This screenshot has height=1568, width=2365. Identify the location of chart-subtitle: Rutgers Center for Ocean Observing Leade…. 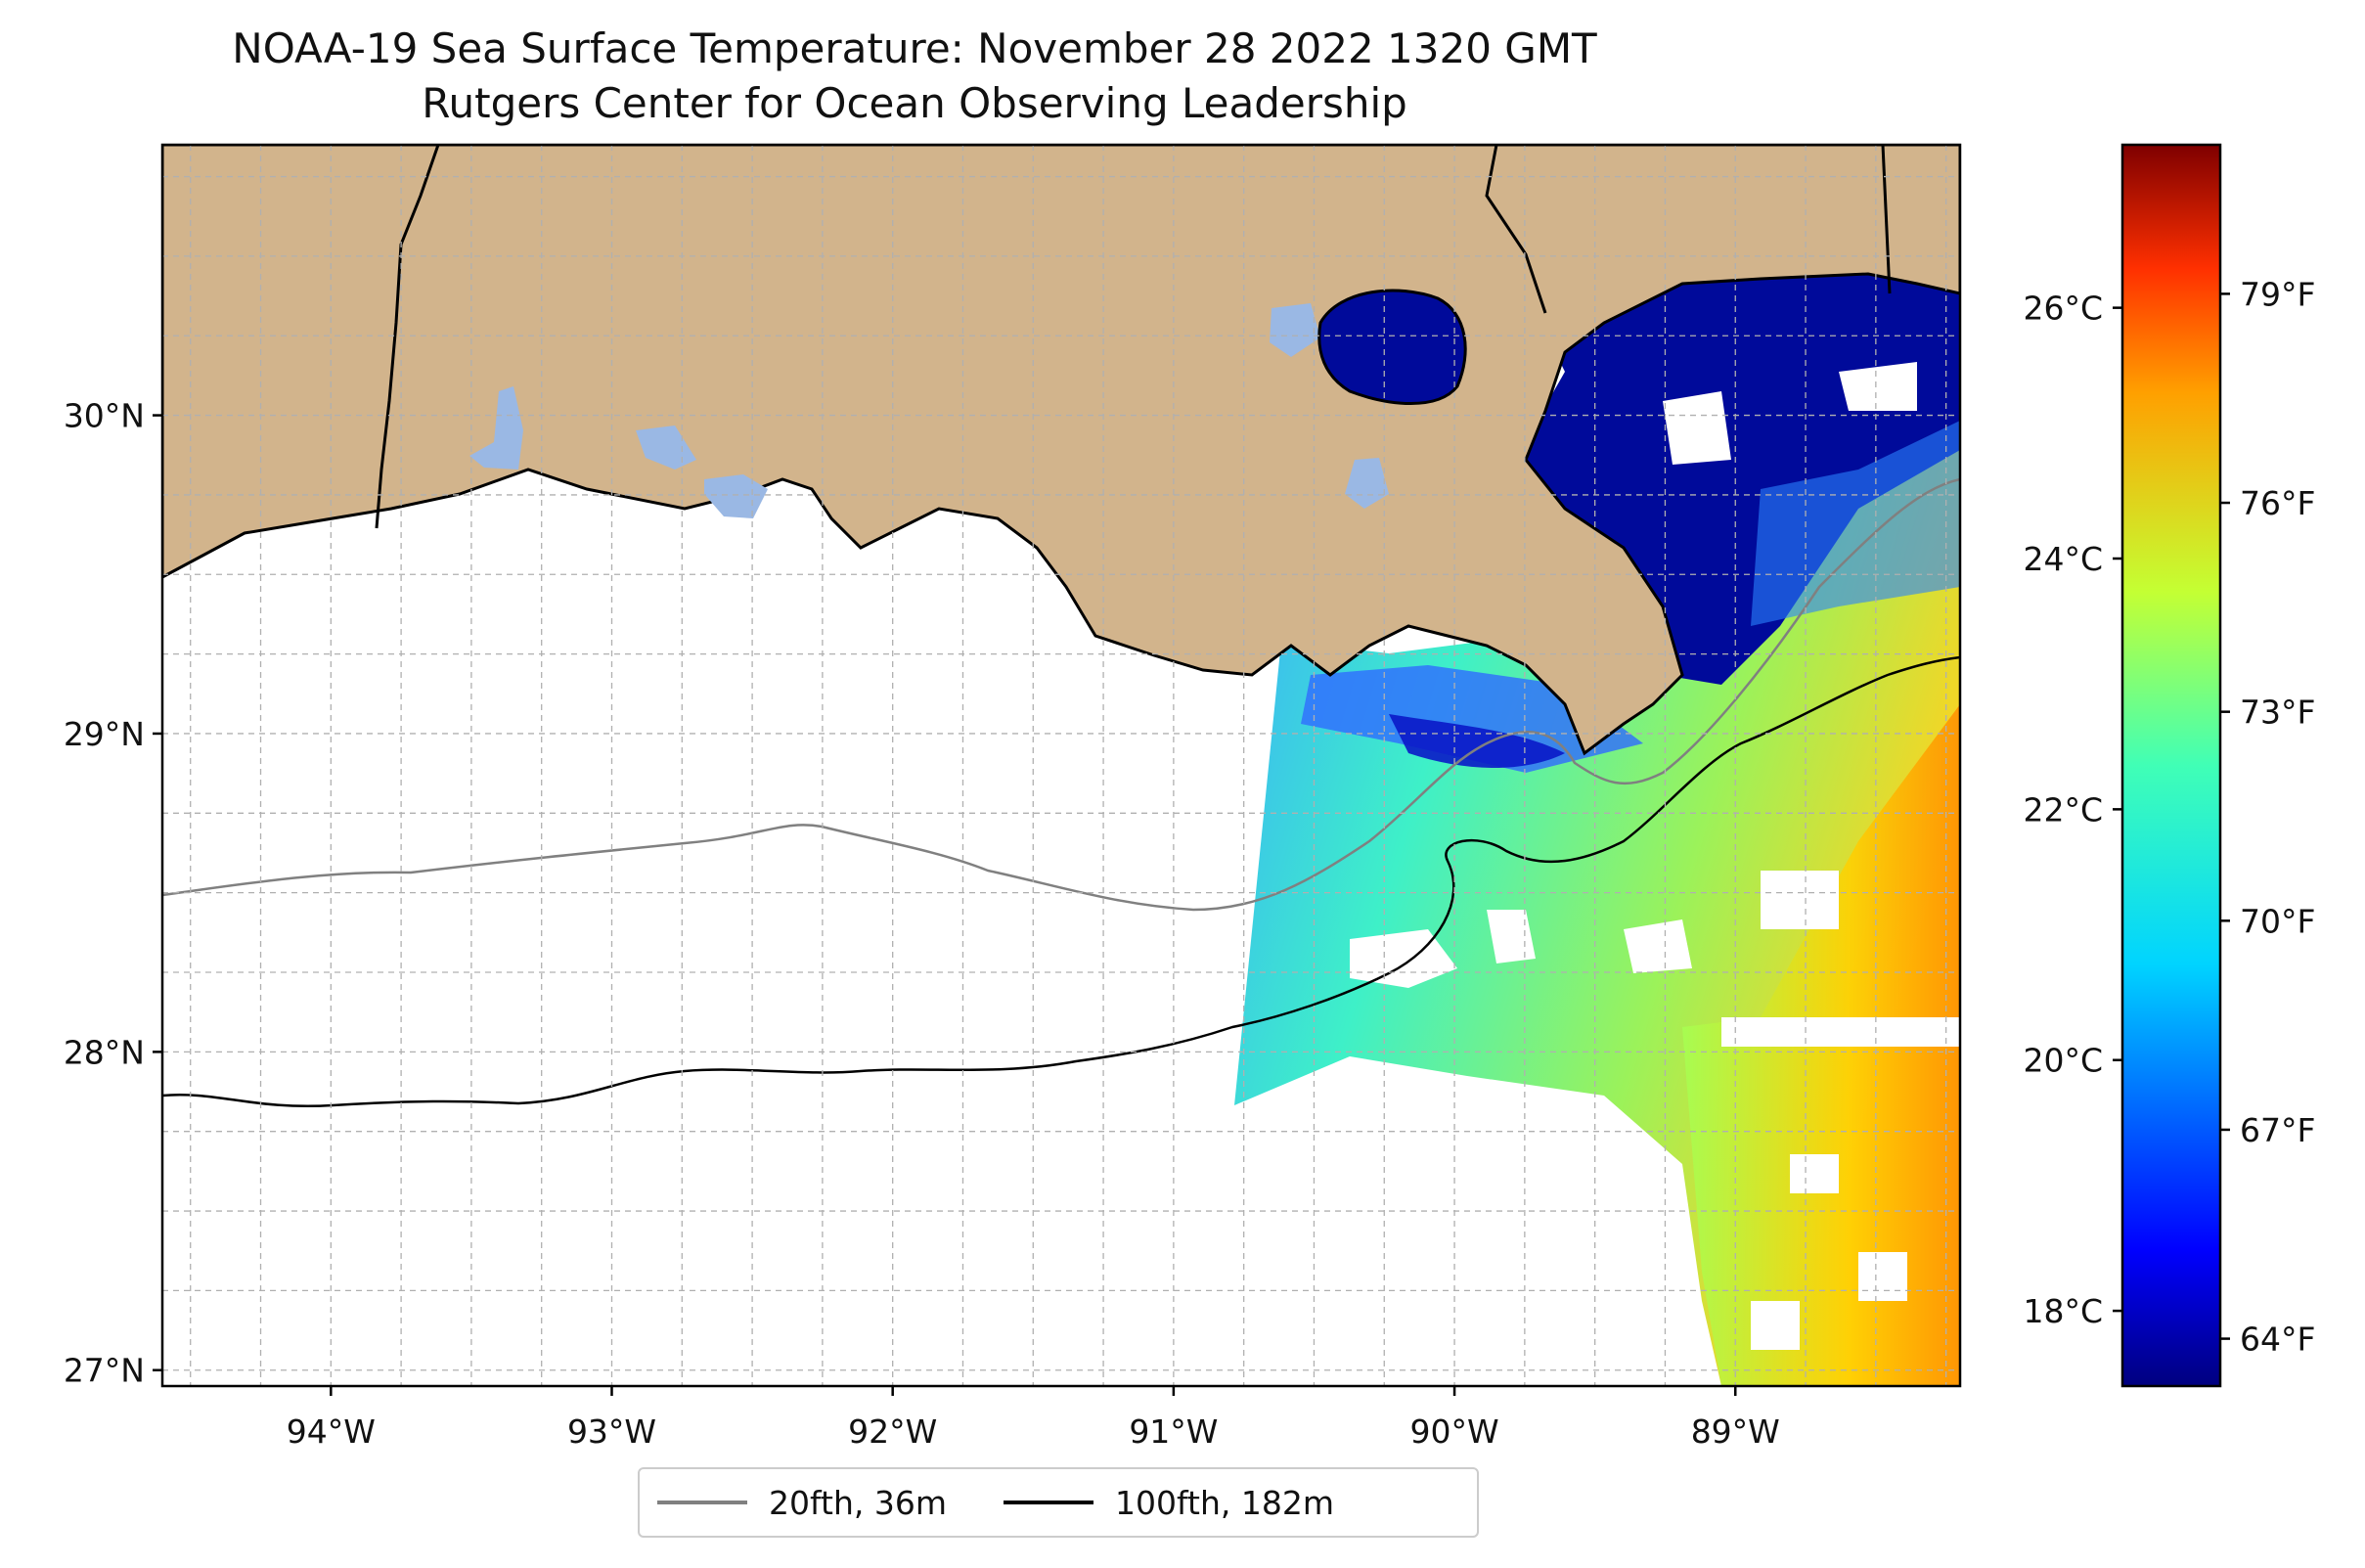
(914, 103).